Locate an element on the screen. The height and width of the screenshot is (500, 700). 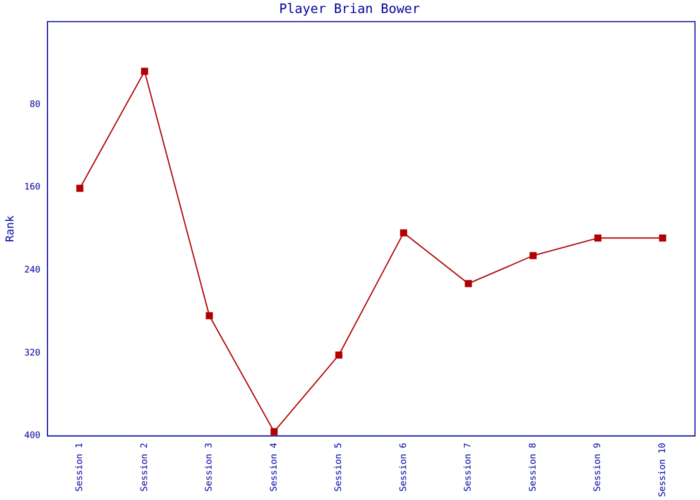
chart-title: Player Brian Bower is located at coordinates (349, 10).